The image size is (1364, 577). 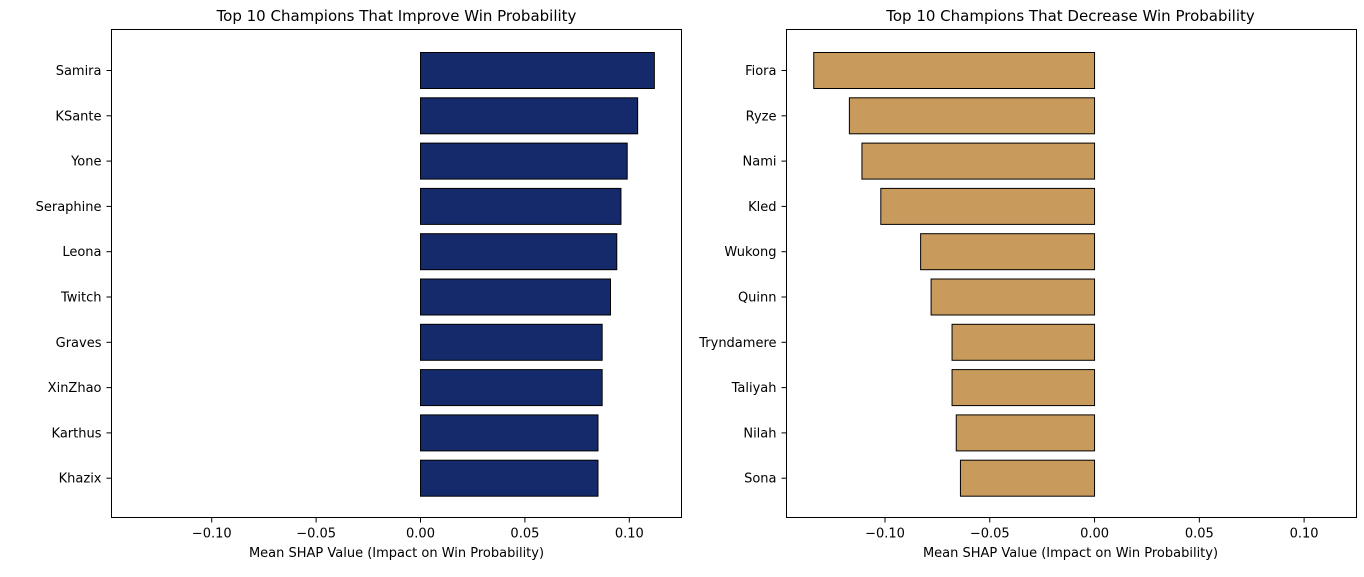 What do you see at coordinates (760, 479) in the screenshot?
I see `decrease-category-label: Sona` at bounding box center [760, 479].